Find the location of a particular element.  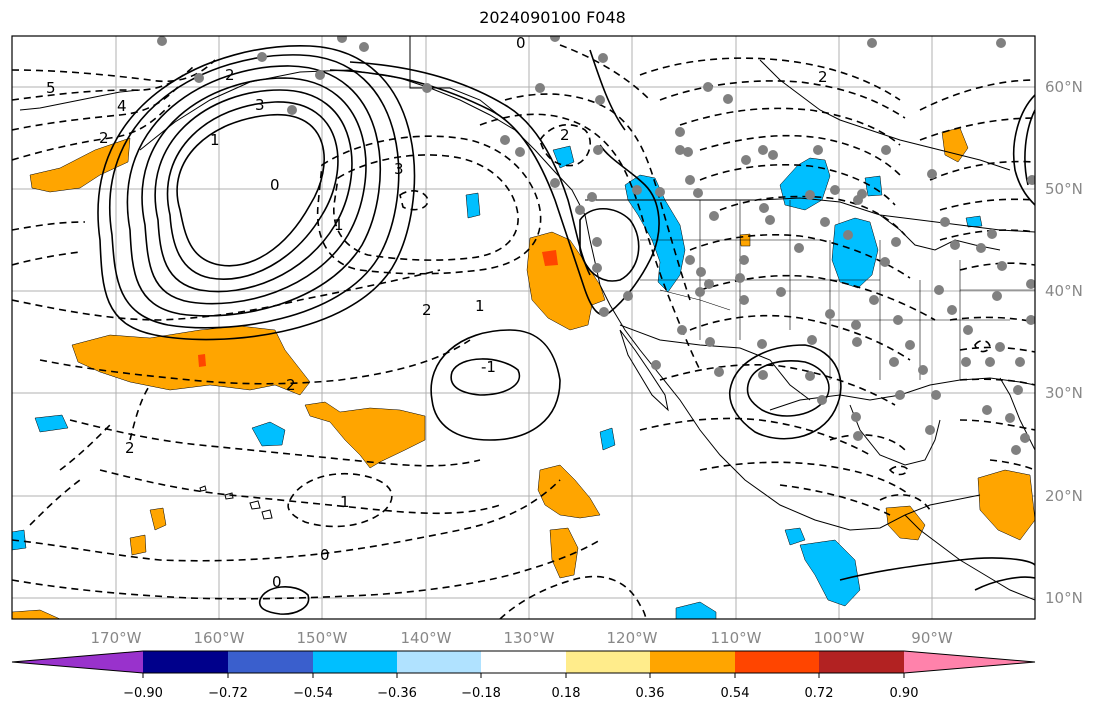

colorbar-tick-label: 0.18 is located at coordinates (566, 693).